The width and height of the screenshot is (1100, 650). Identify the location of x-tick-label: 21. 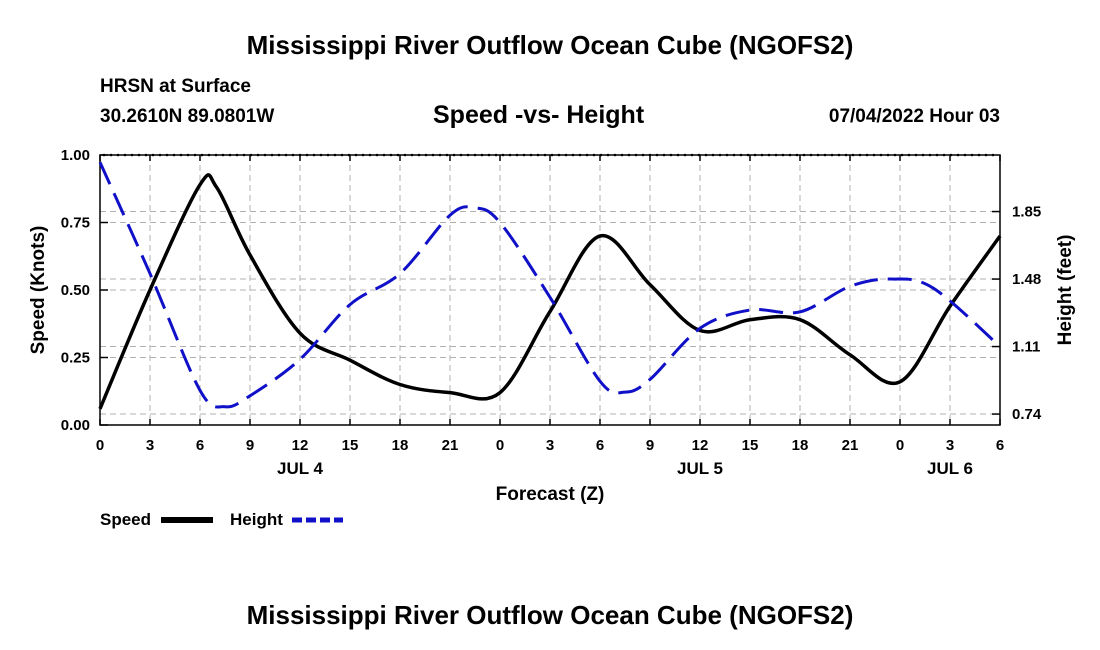
(450, 445).